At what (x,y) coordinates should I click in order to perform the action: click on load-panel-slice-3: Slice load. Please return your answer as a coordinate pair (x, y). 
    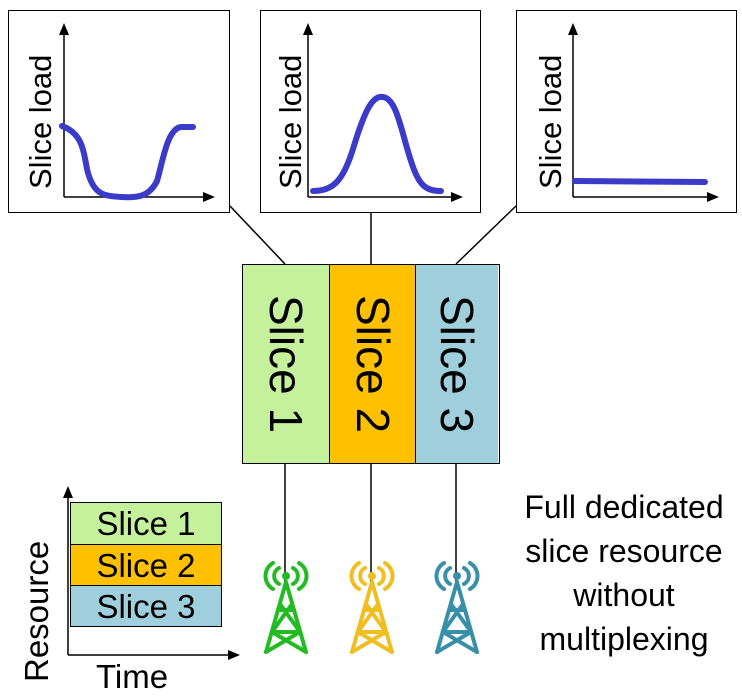
    Looking at the image, I should click on (626, 111).